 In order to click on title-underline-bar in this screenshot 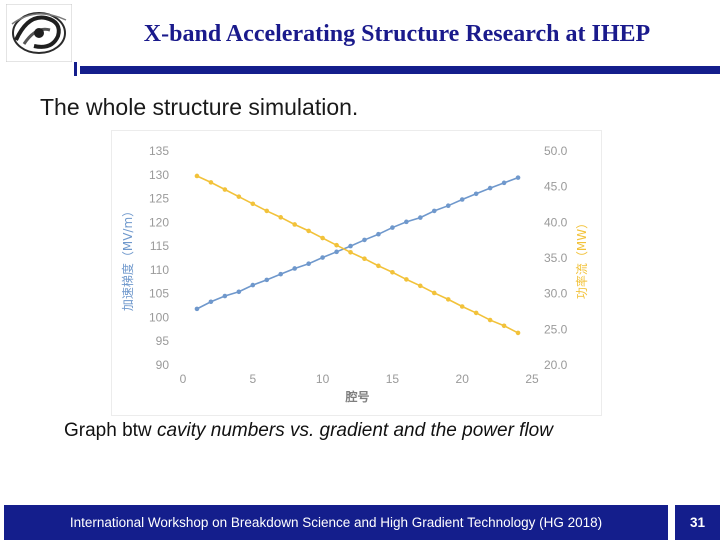, I will do `click(400, 70)`.